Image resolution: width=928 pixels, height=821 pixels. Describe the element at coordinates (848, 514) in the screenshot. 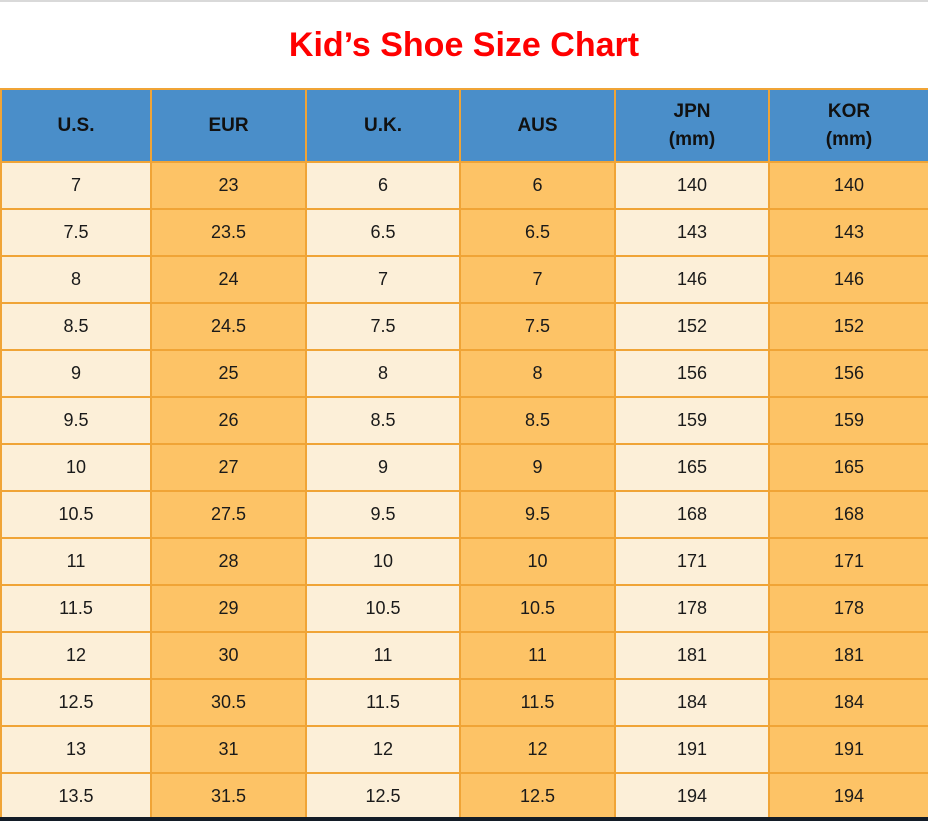

I see `size-cell: 168` at that location.